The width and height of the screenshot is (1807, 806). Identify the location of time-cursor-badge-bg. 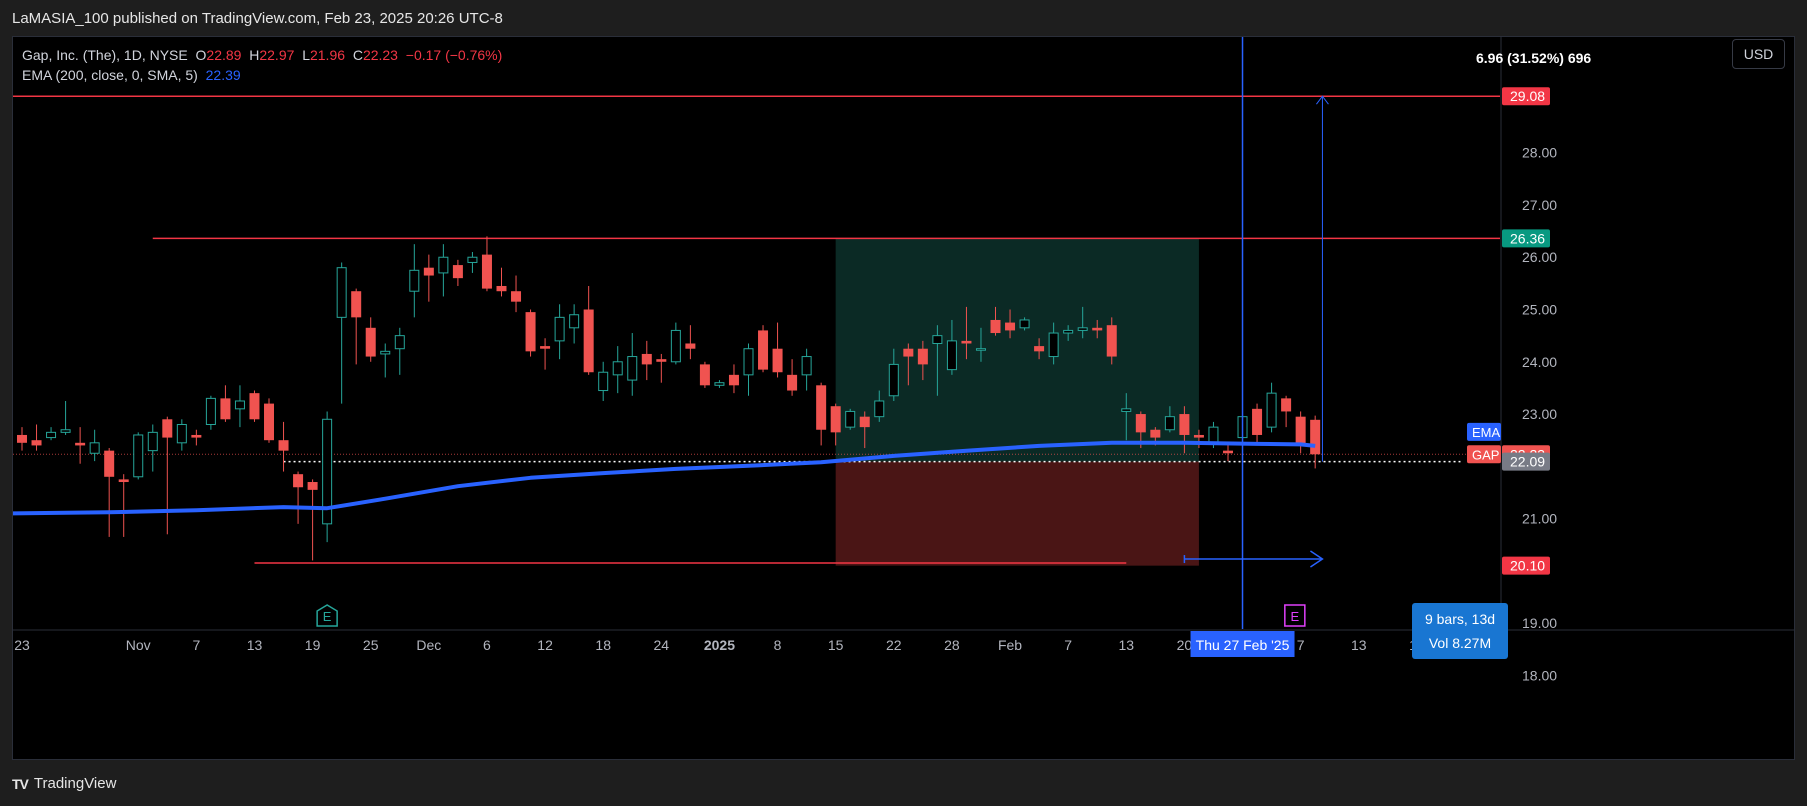
(1242, 644).